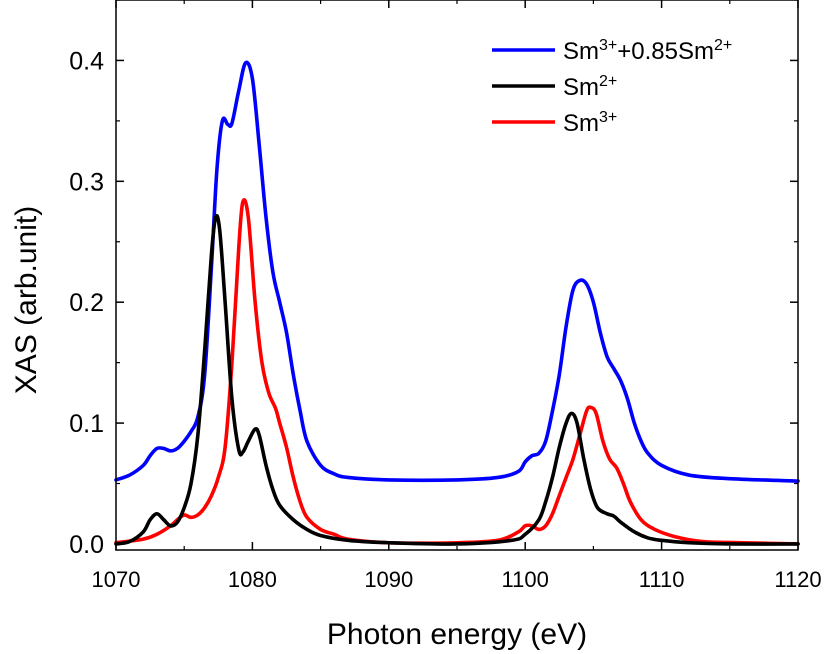  Describe the element at coordinates (590, 123) in the screenshot. I see `legend-label-2: Sm3+` at that location.